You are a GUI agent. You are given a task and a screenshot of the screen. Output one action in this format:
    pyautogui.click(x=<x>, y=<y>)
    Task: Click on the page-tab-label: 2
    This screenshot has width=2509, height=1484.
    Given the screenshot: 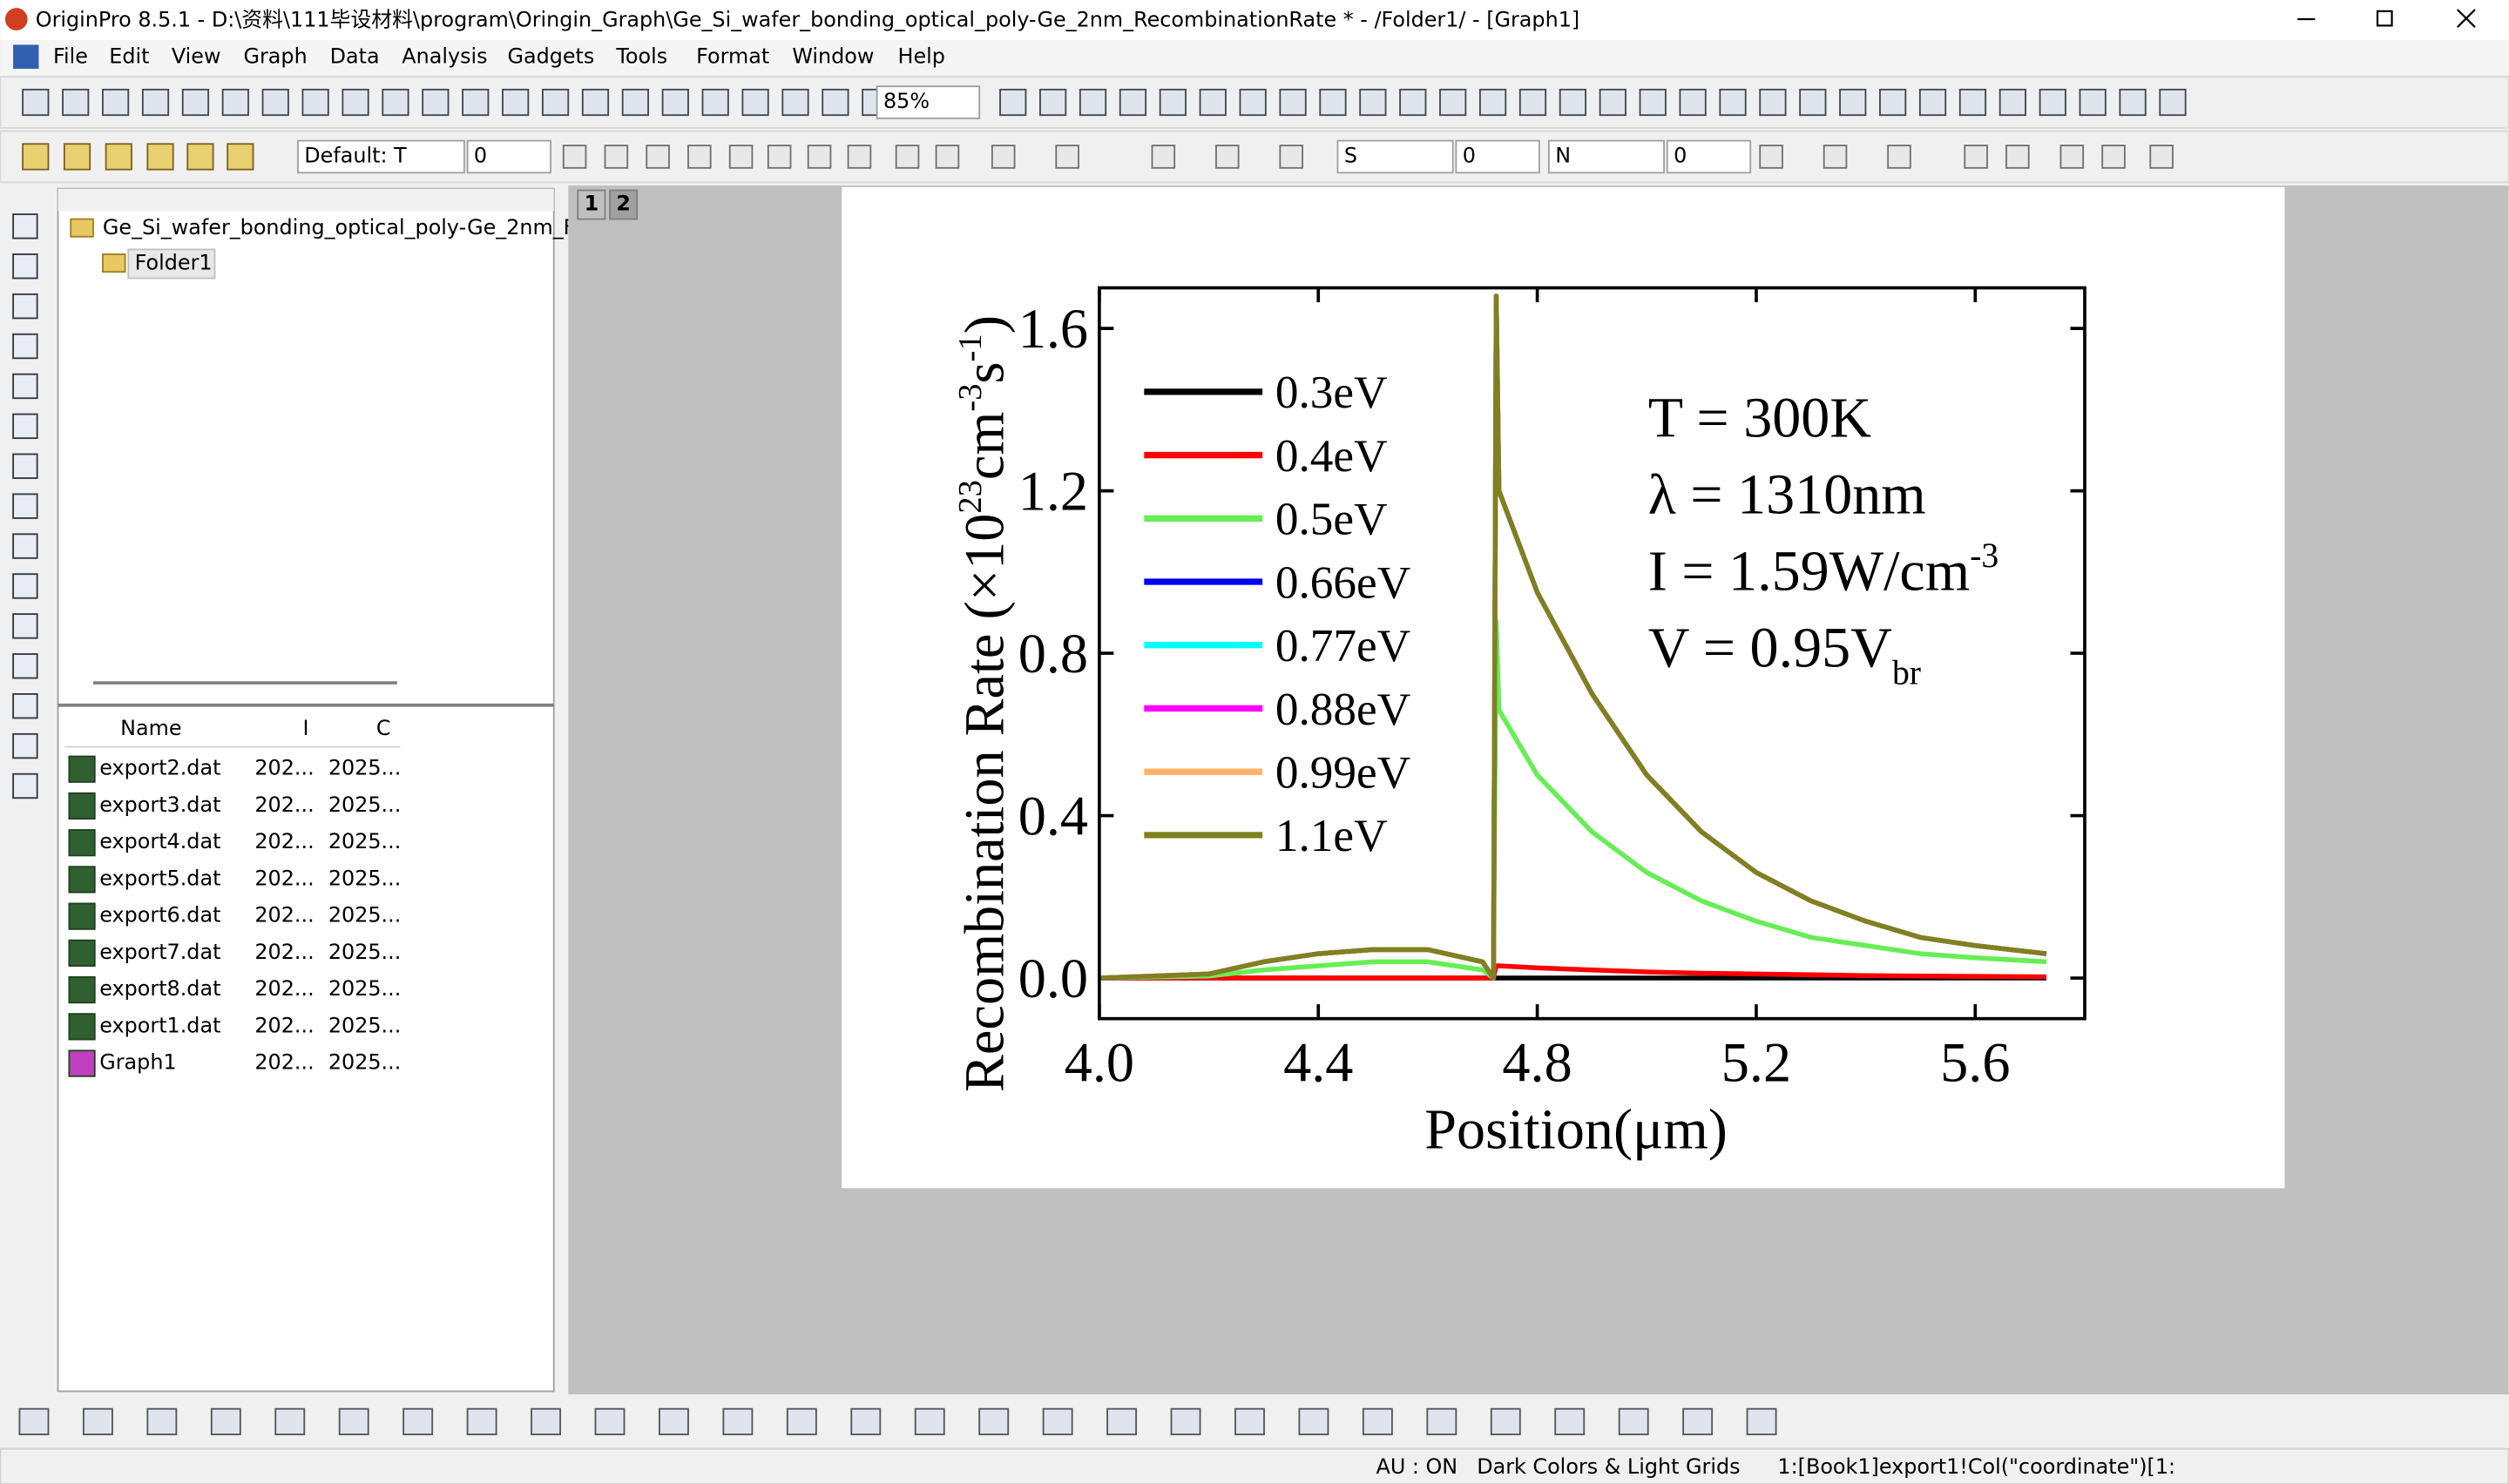 What is the action you would take?
    pyautogui.click(x=623, y=204)
    